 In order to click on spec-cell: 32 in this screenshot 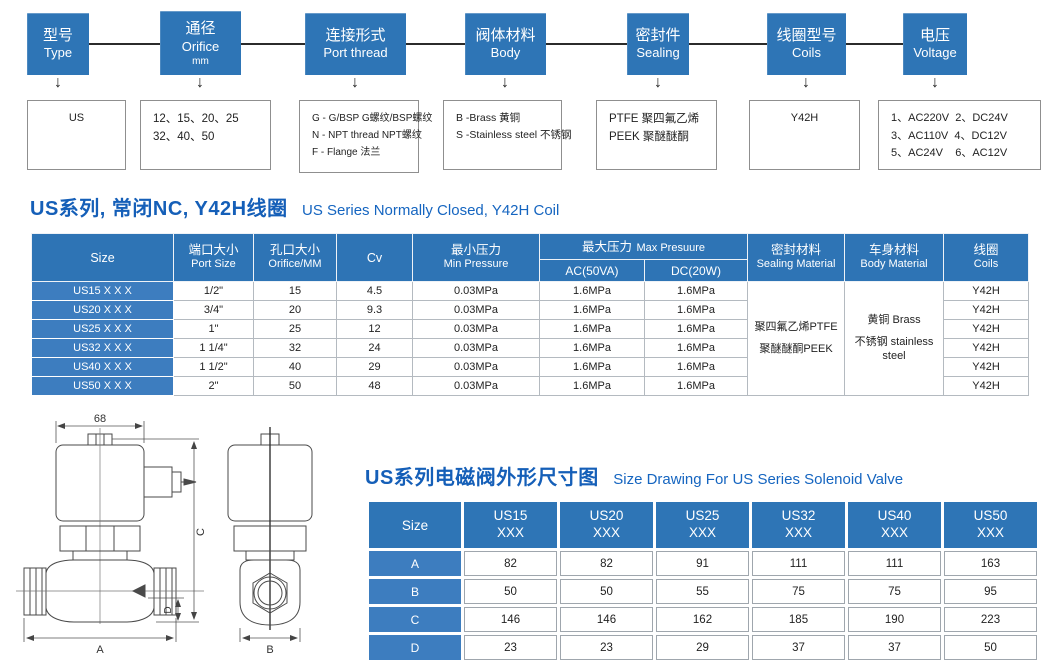, I will do `click(295, 348)`.